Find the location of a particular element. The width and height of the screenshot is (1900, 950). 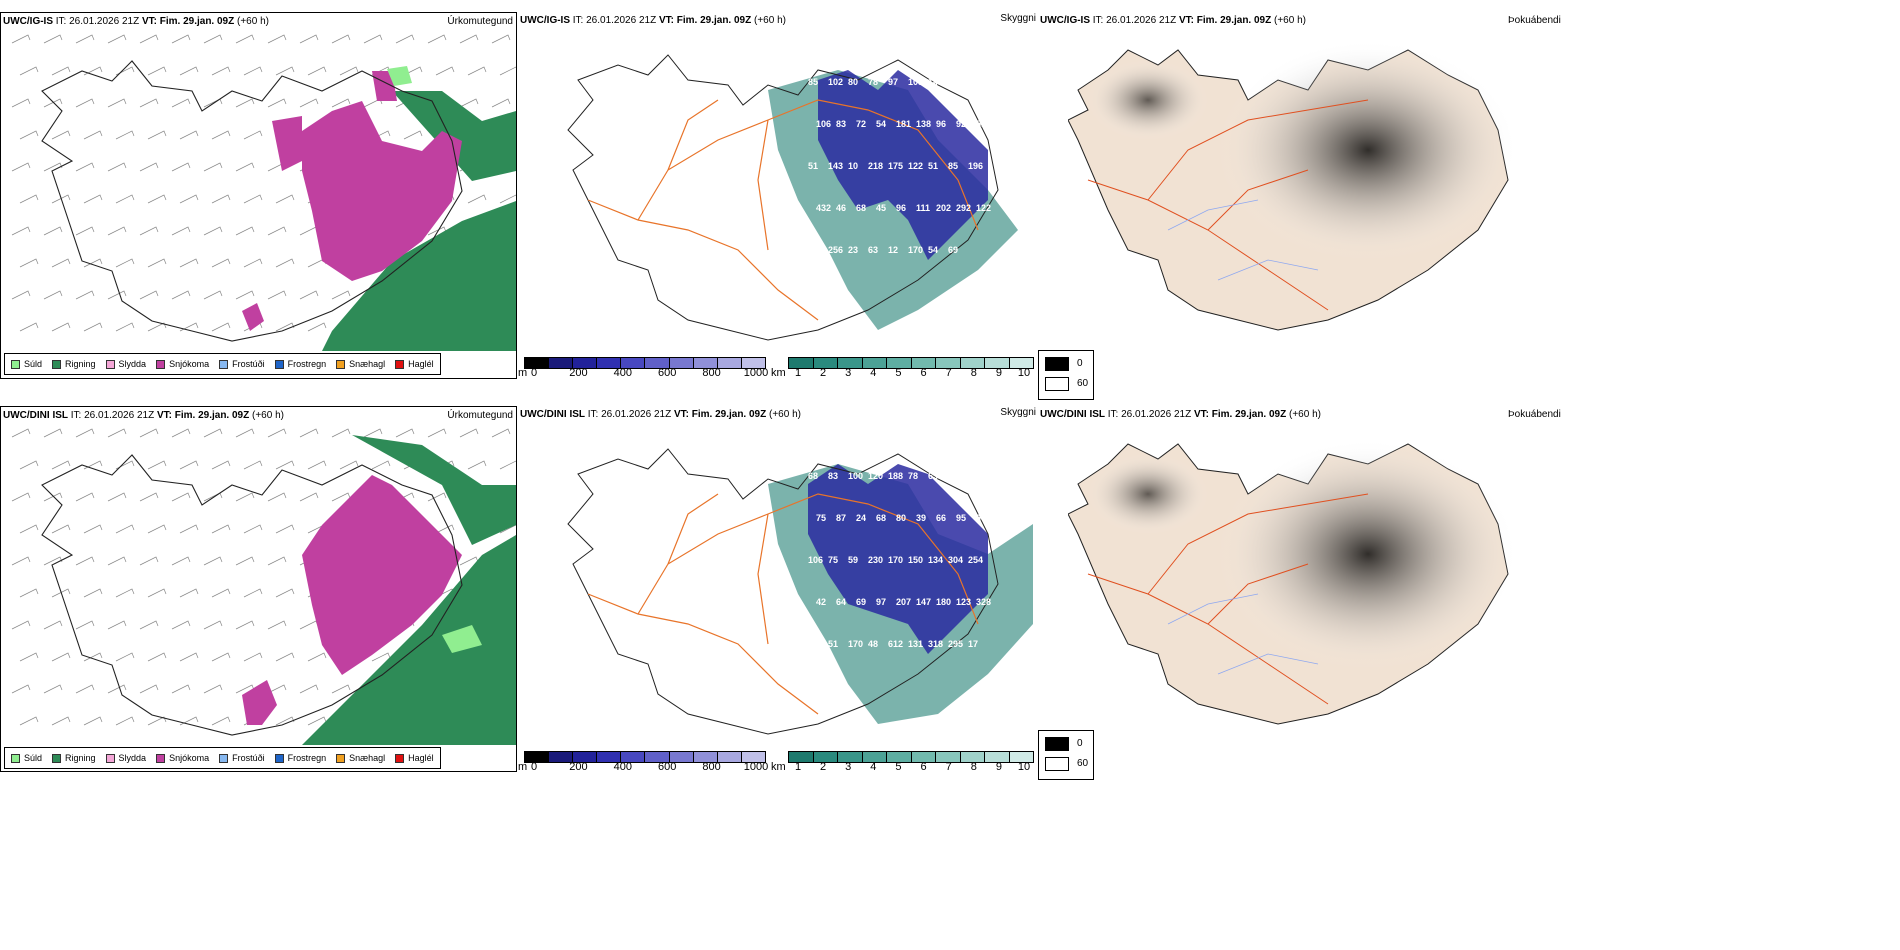

cloud-base-label: 85 is located at coordinates (813, 82).